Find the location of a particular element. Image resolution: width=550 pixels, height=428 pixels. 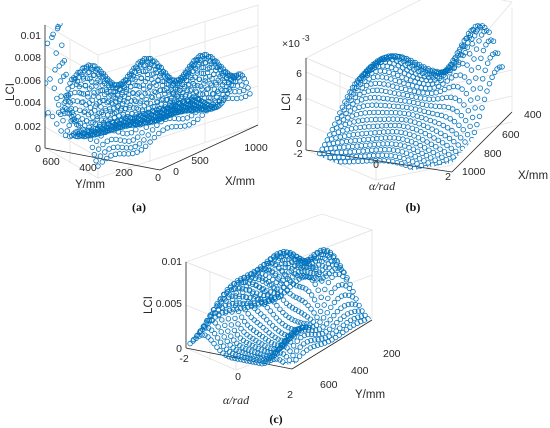

y-tick-a: 0 is located at coordinates (158, 178).